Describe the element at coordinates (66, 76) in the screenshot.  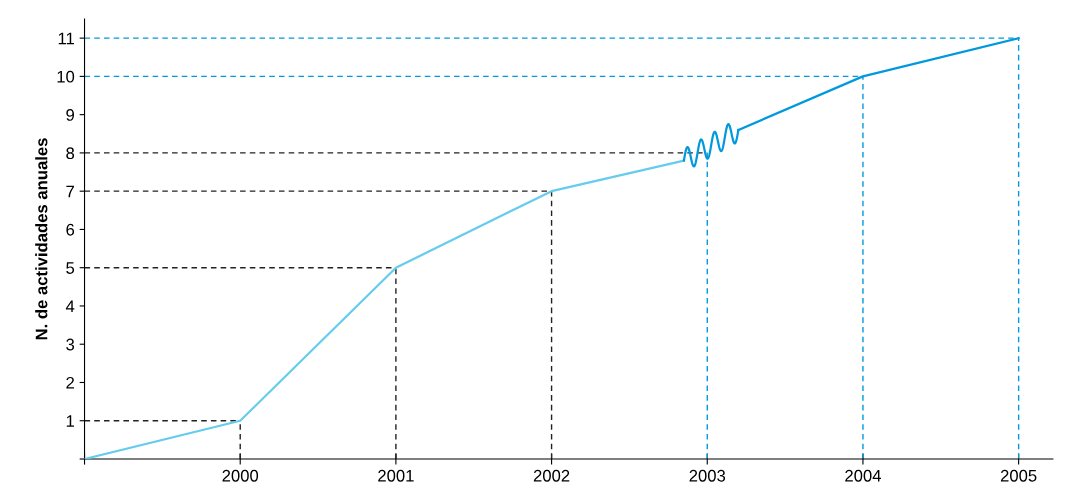
I see `y-tick-label: 10` at that location.